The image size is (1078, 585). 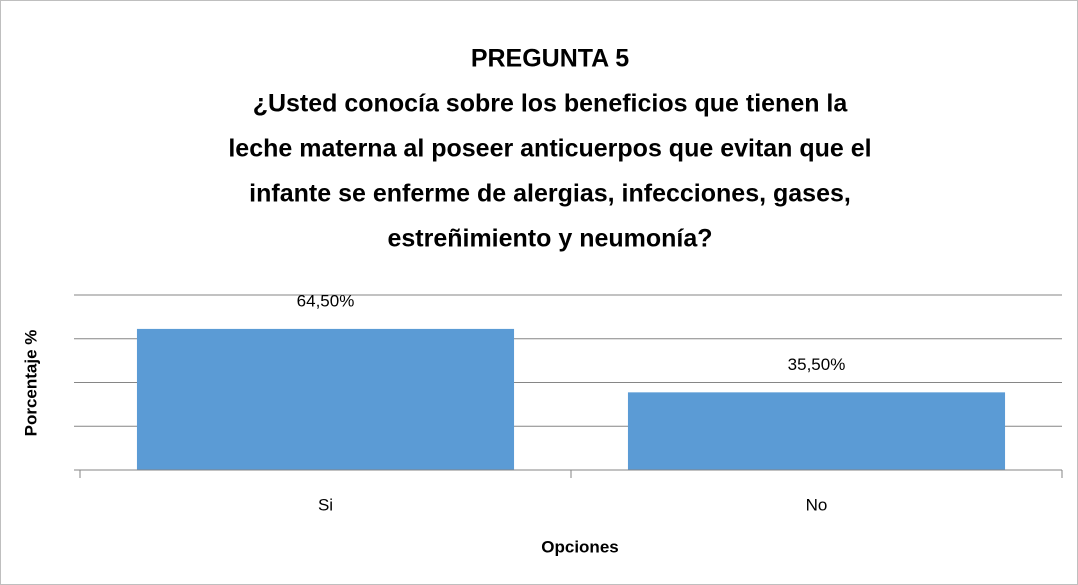 What do you see at coordinates (326, 300) in the screenshot?
I see `data-label: 64,50%` at bounding box center [326, 300].